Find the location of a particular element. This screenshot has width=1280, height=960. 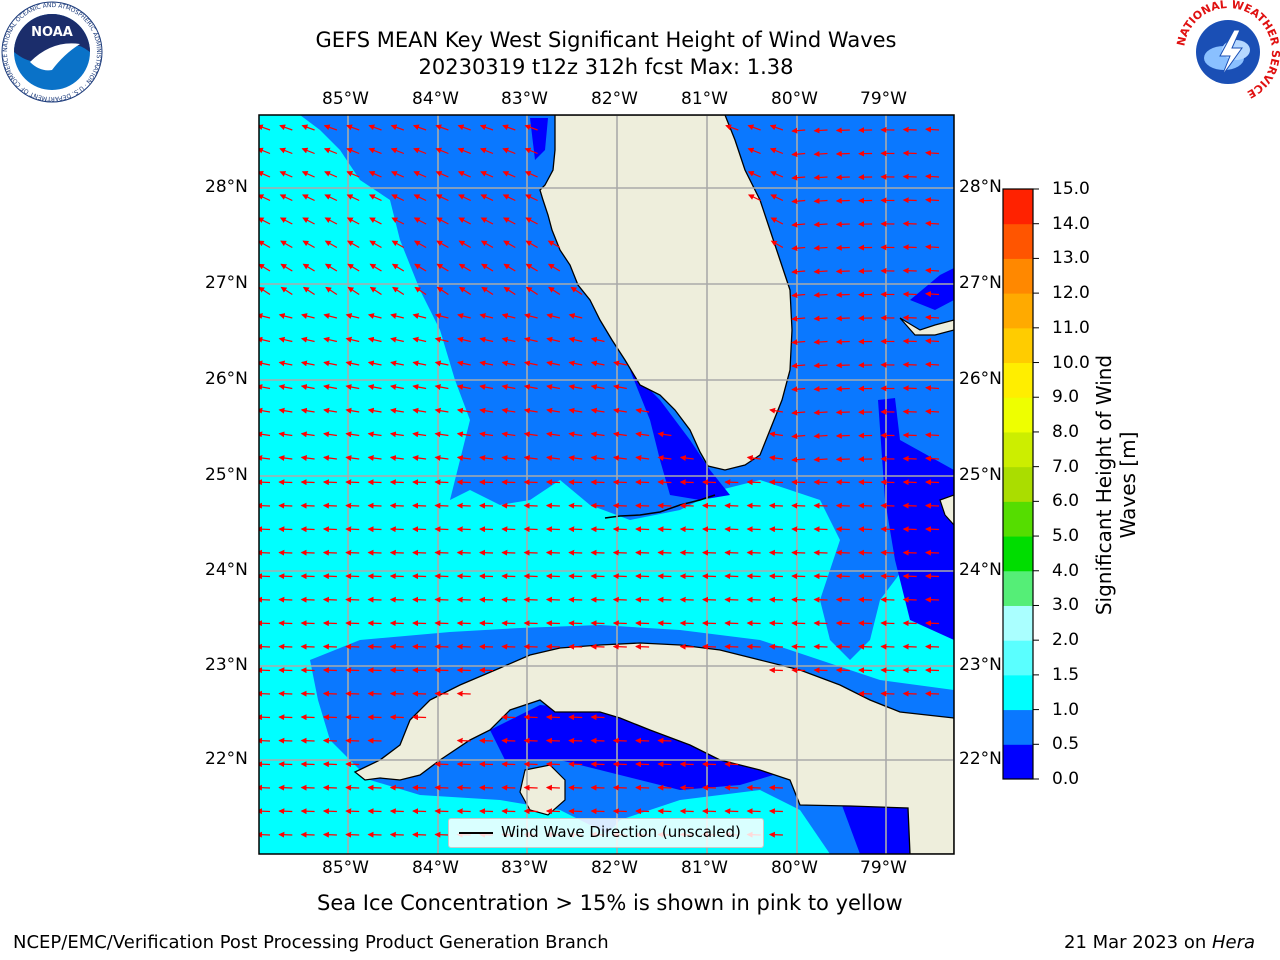

colorbar-tick-label: 9.0 is located at coordinates (1066, 397).